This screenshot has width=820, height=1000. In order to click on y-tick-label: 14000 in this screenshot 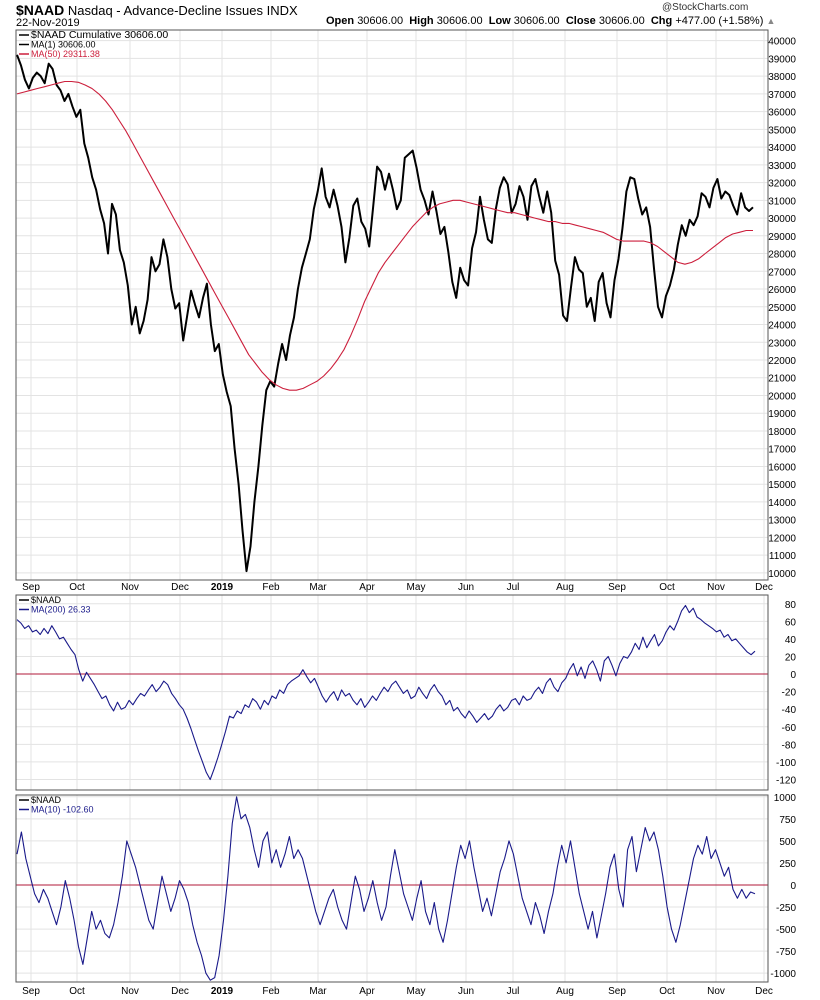, I will do `click(782, 503)`.